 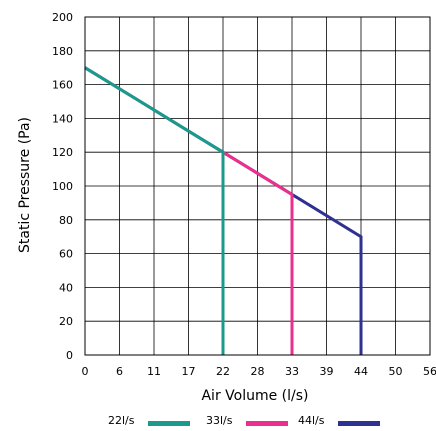 I want to click on y-tick-label: 80, so click(x=66, y=220).